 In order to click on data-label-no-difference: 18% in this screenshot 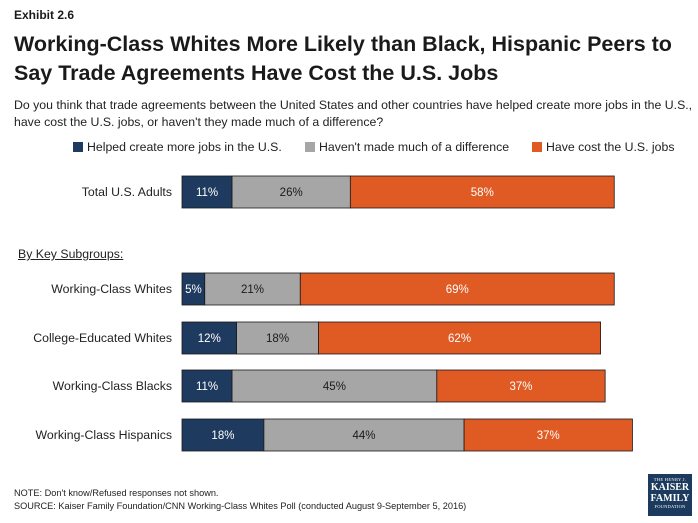, I will do `click(277, 339)`.